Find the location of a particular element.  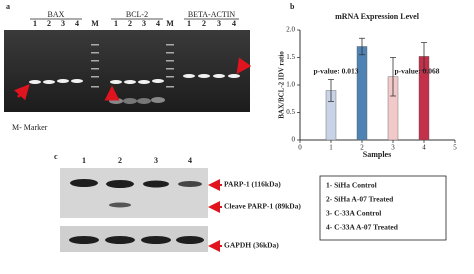

chart-title: mRNA Expression Level is located at coordinates (377, 16).